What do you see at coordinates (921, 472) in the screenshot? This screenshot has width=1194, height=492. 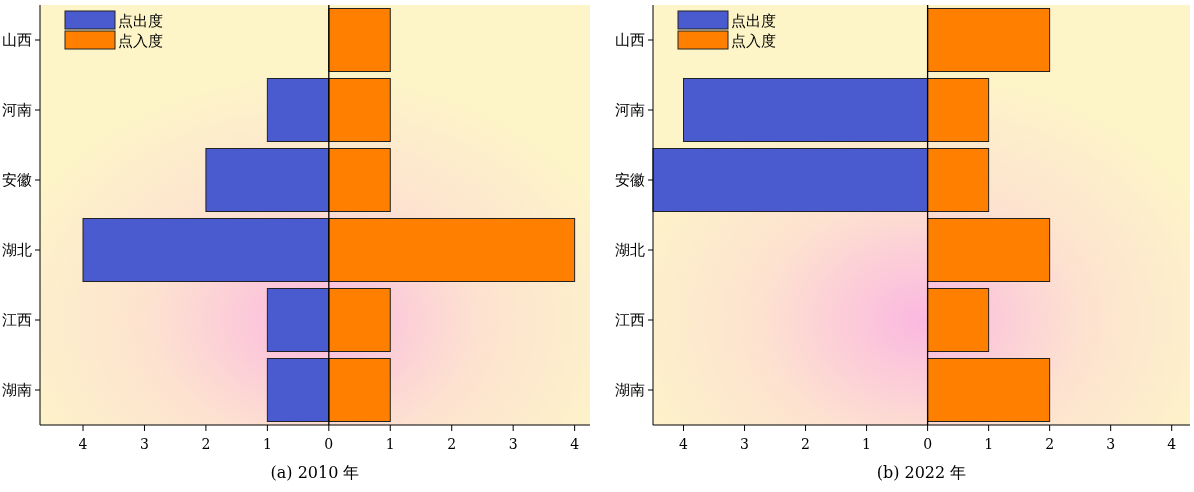 I see `text: (b) 2022 年` at bounding box center [921, 472].